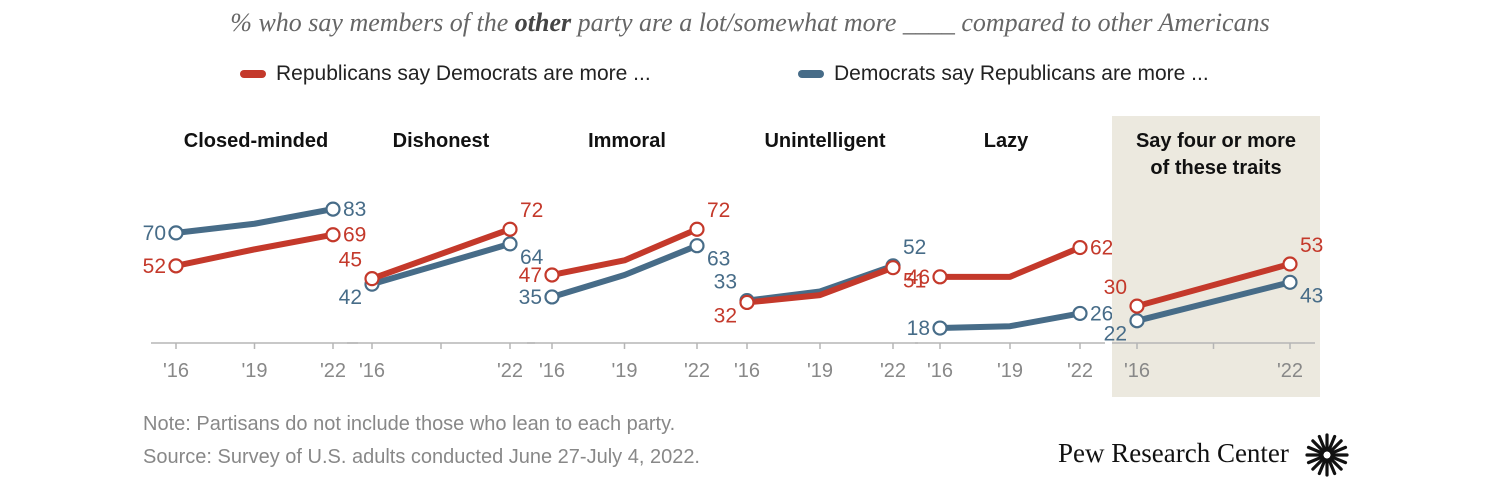 This screenshot has height=500, width=1500. What do you see at coordinates (1215, 168) in the screenshot?
I see `panel-title: of these traits` at bounding box center [1215, 168].